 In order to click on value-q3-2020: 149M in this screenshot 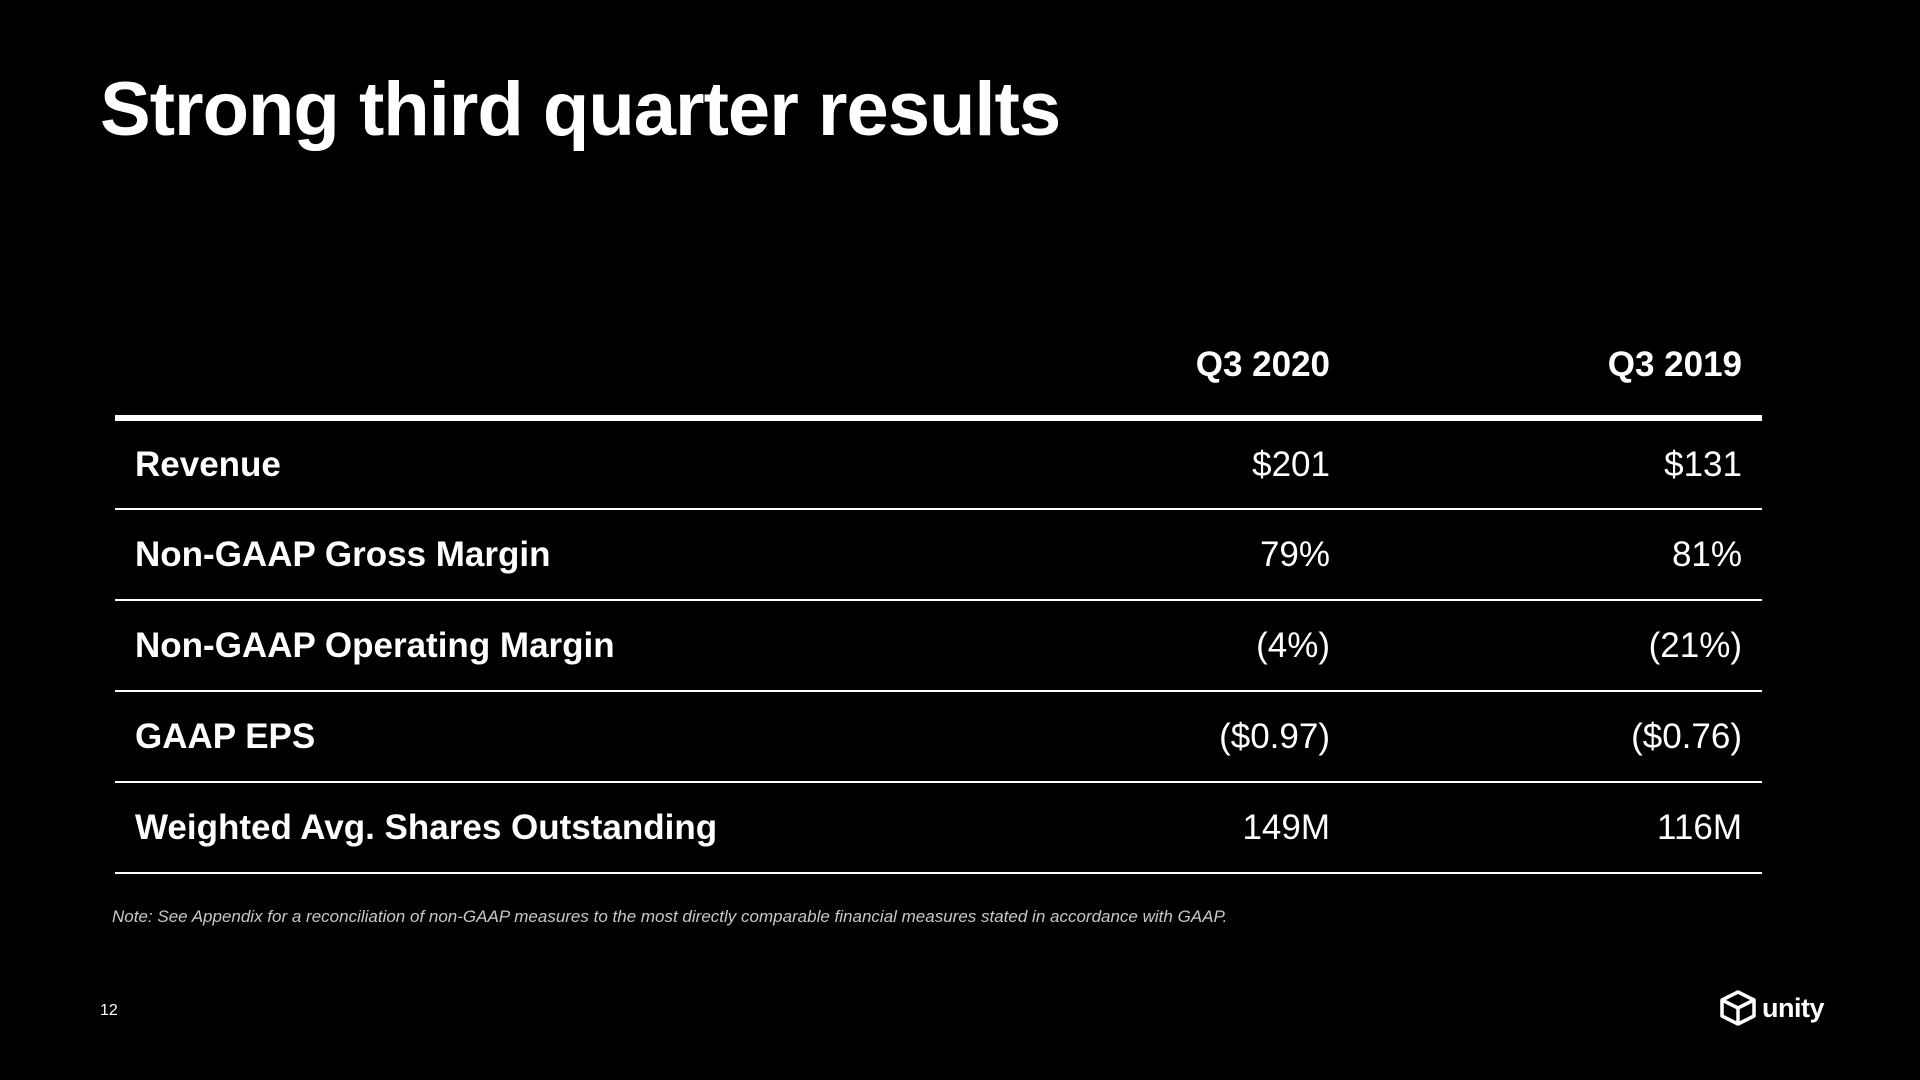, I will do `click(1286, 827)`.